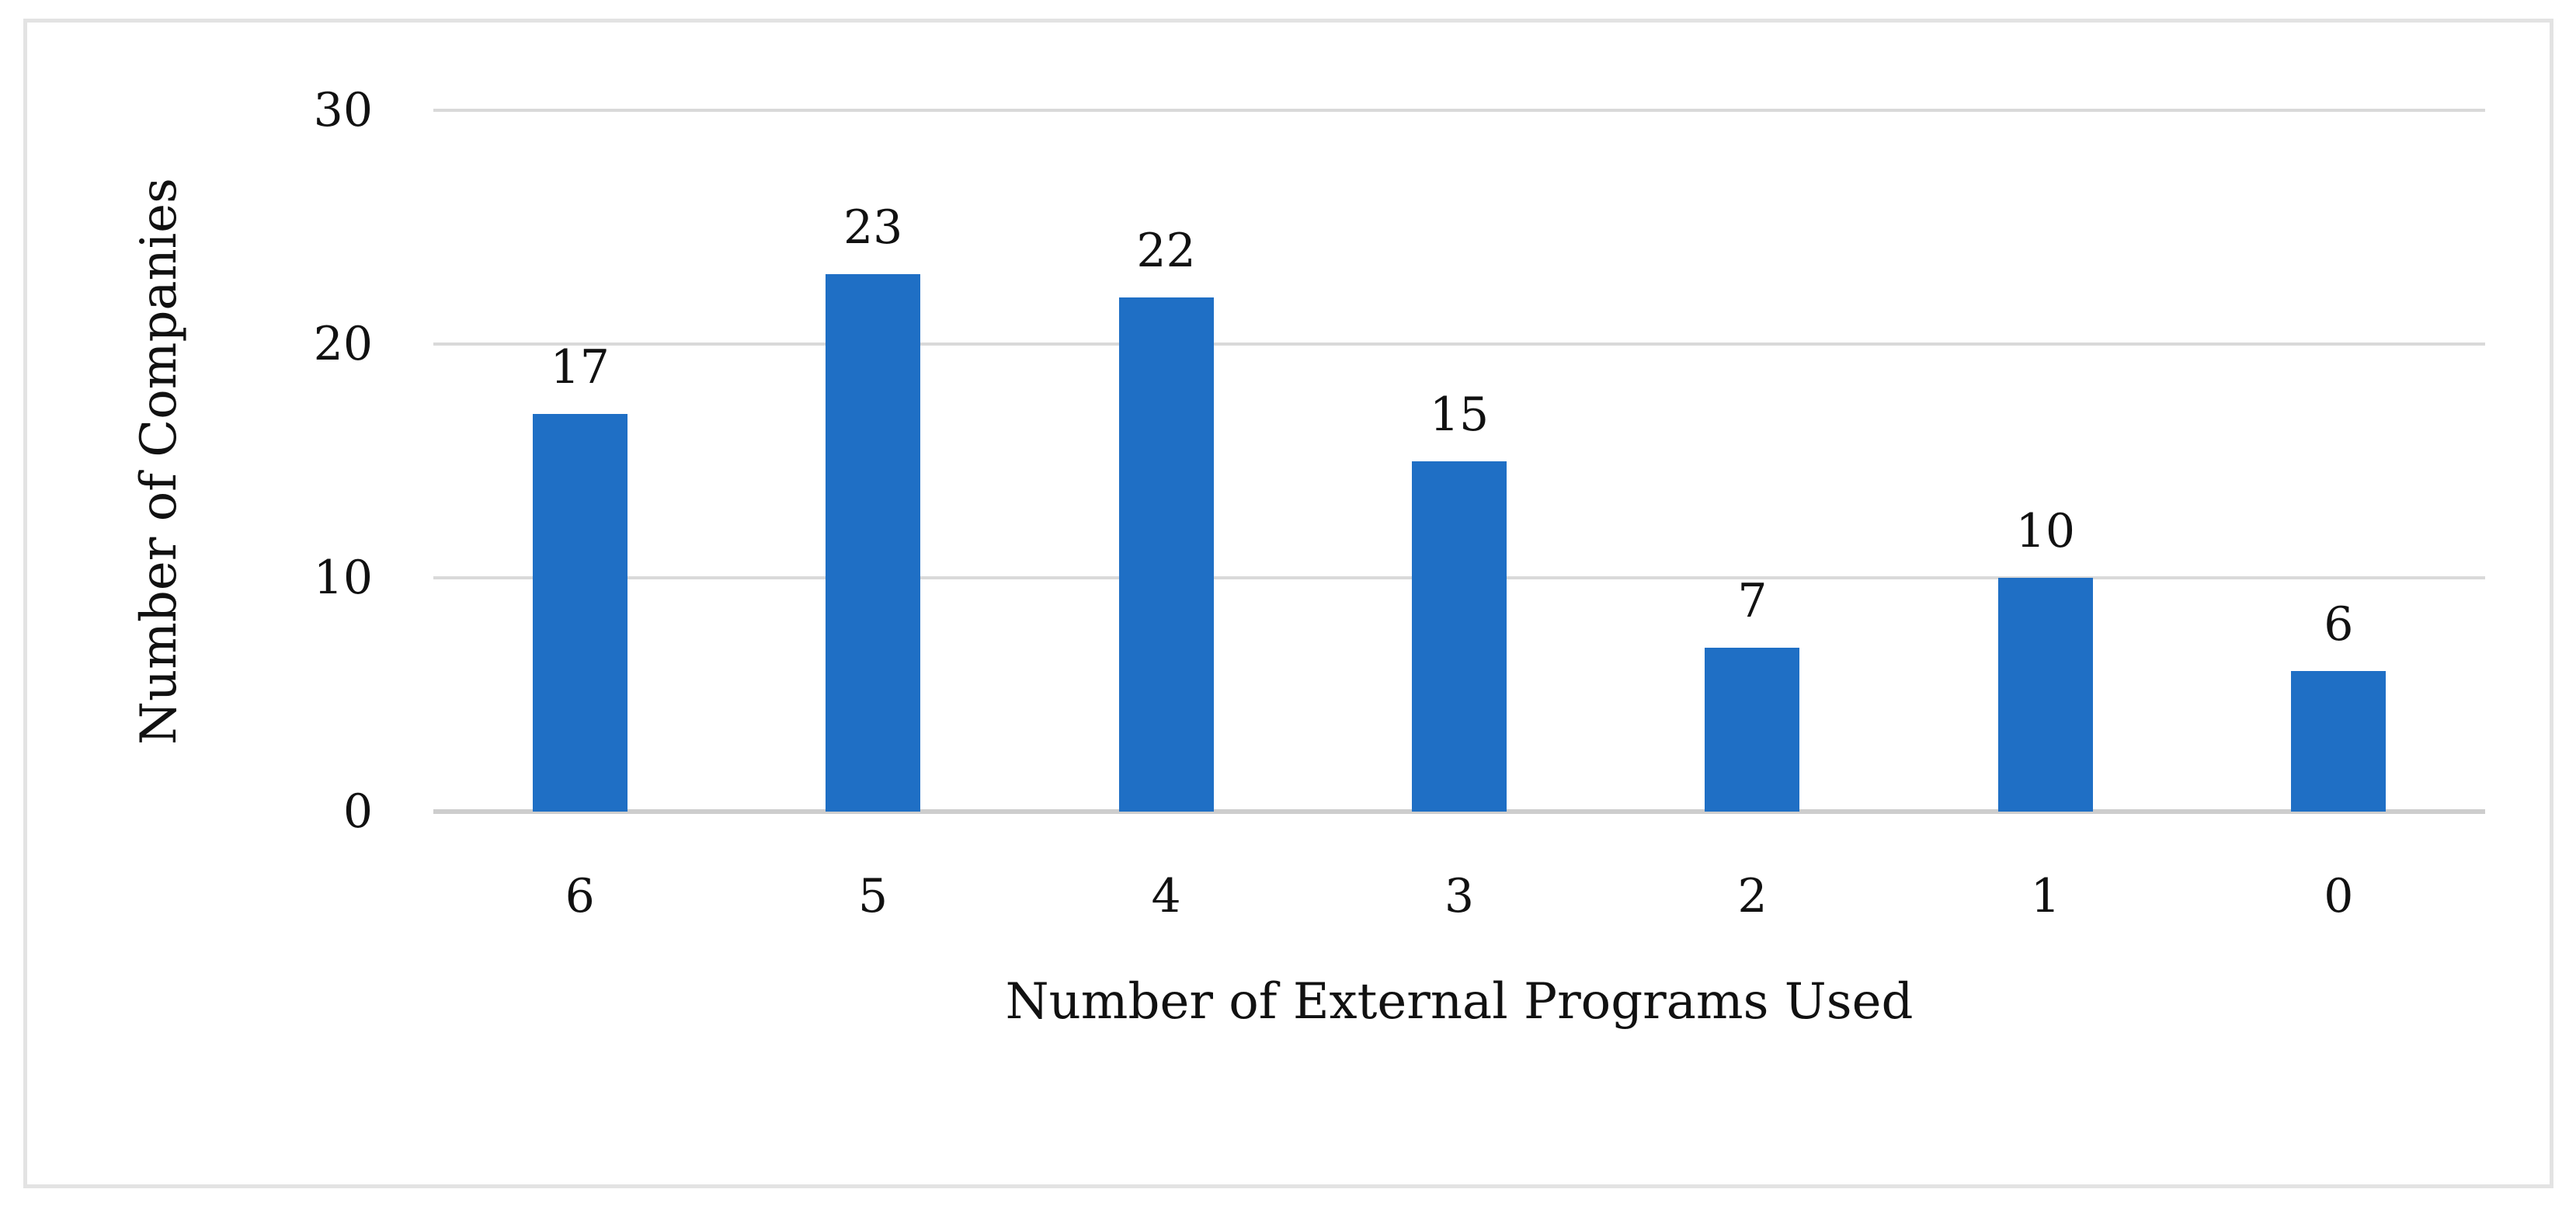  I want to click on x-tick-label: 5, so click(873, 896).